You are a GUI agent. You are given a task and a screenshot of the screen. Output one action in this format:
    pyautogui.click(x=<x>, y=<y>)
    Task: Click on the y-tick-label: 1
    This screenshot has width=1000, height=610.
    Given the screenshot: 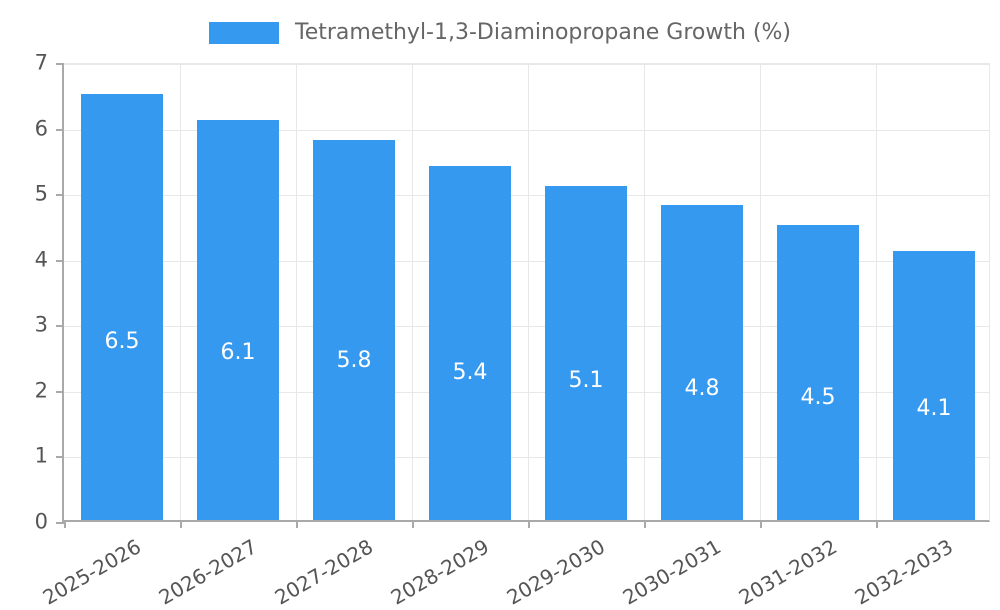 What is the action you would take?
    pyautogui.click(x=41, y=455)
    